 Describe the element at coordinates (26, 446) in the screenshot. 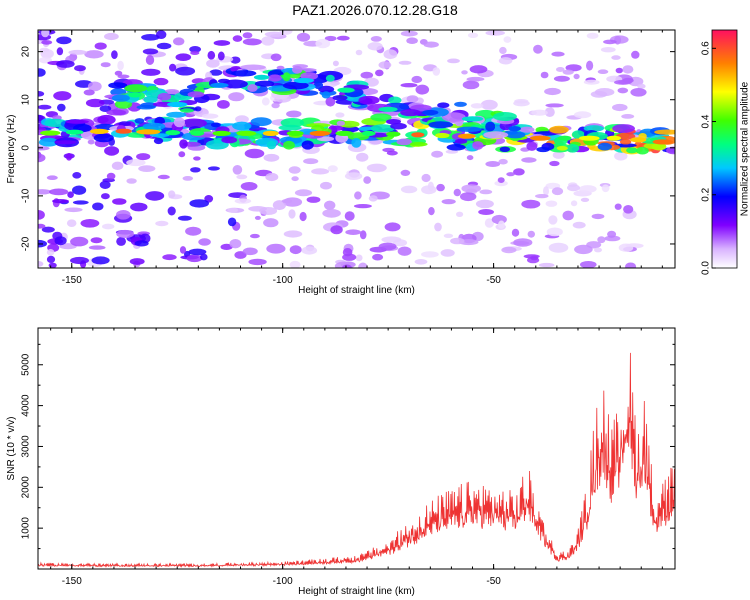

I see `y-tick-label: 3000` at that location.